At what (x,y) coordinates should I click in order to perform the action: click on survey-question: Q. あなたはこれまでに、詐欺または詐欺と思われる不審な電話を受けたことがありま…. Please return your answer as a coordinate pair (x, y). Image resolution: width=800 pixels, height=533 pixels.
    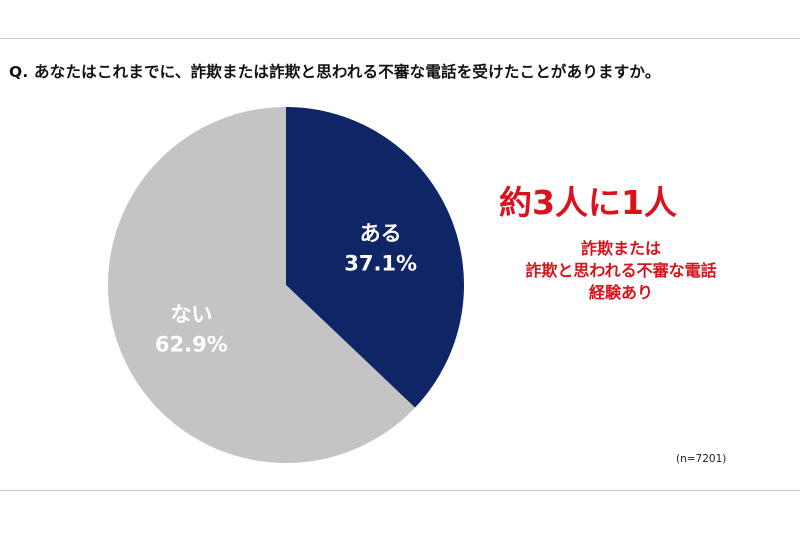
    Looking at the image, I should click on (335, 72).